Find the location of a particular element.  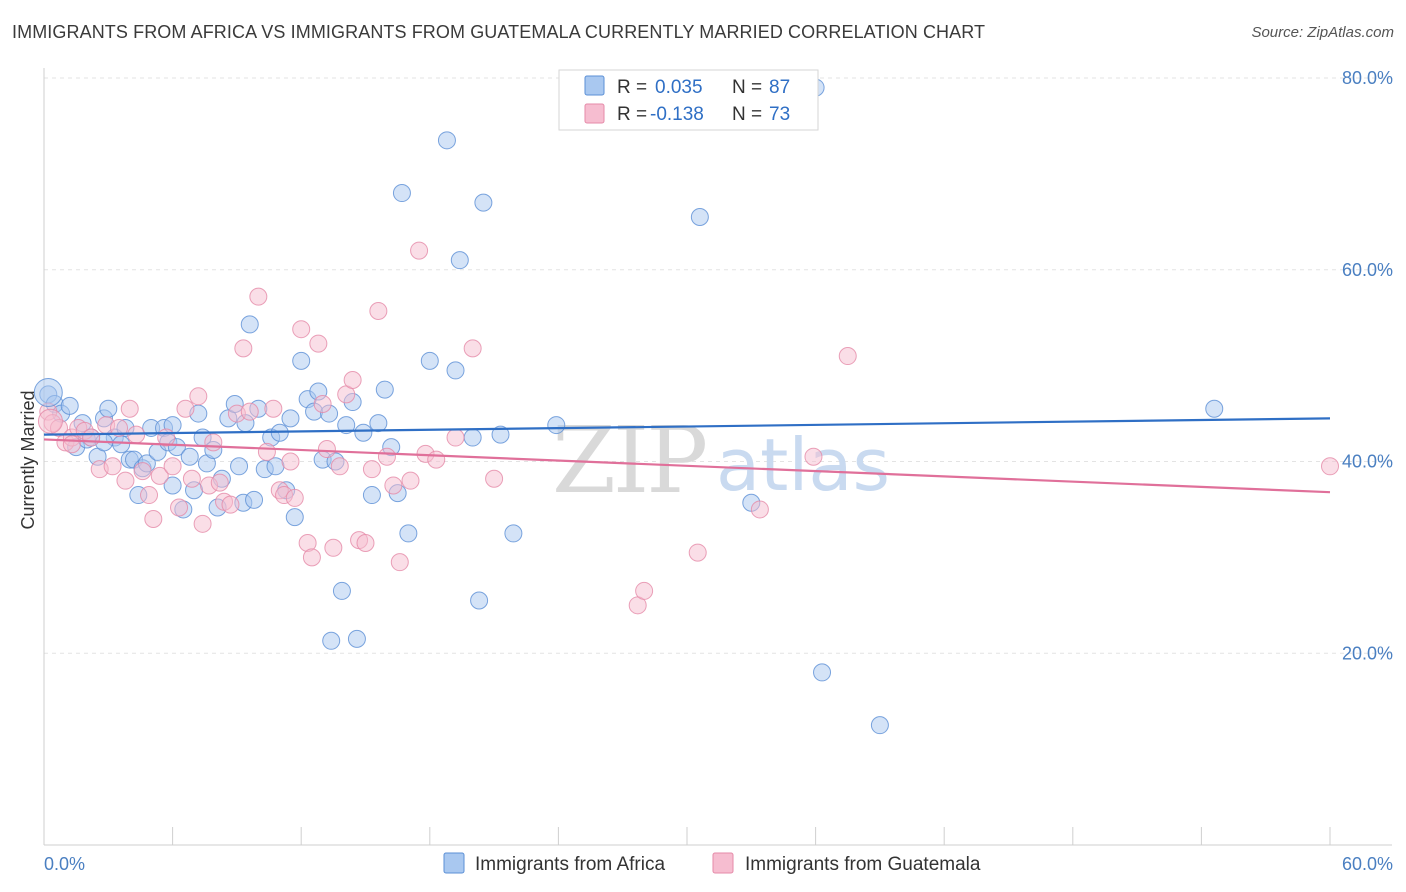

watermark-atlas: atlas is located at coordinates (803, 465).